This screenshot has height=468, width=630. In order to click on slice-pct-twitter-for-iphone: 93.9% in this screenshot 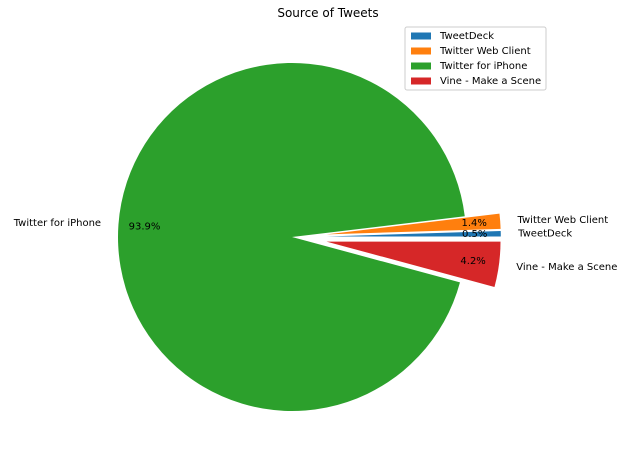, I will do `click(145, 226)`.